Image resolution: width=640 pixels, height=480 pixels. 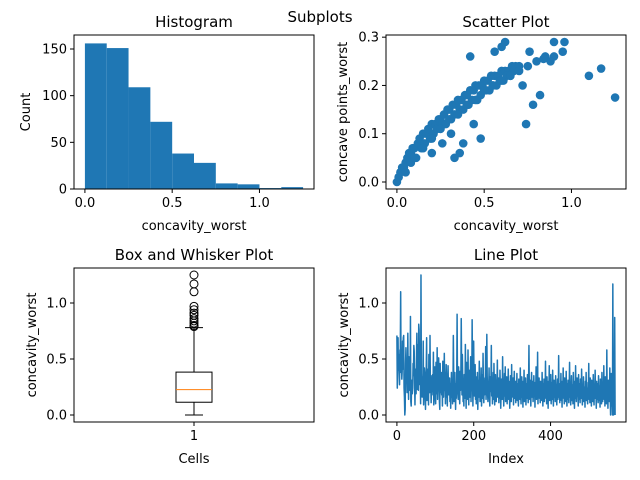 I want to click on lineplot-xtick-label: 200, so click(x=473, y=436).